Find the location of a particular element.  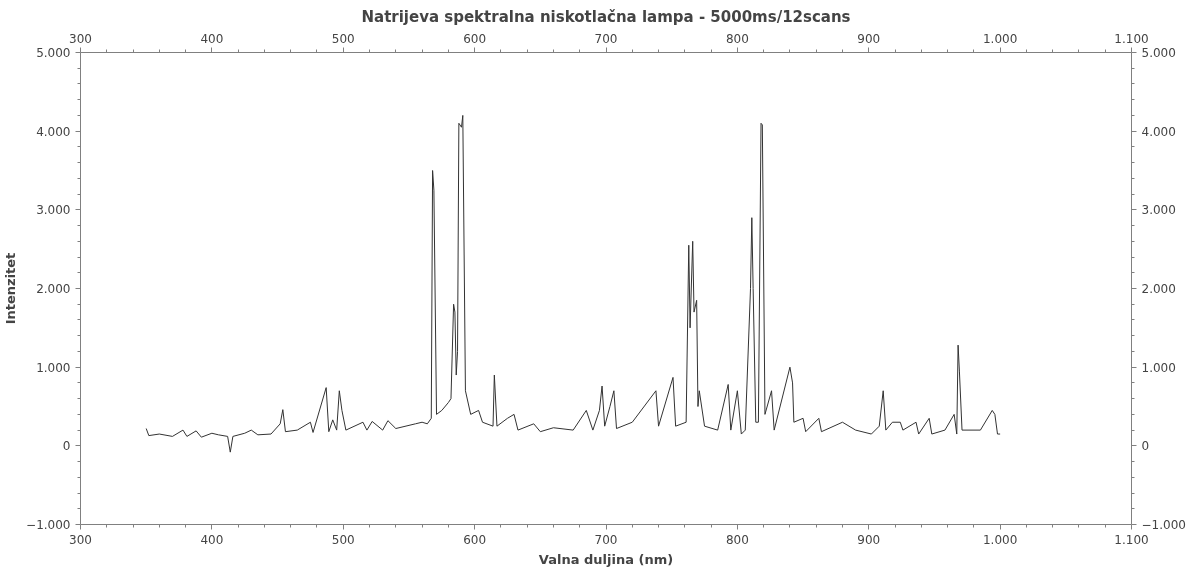

y-tick-label: 1.000 is located at coordinates (53, 367).